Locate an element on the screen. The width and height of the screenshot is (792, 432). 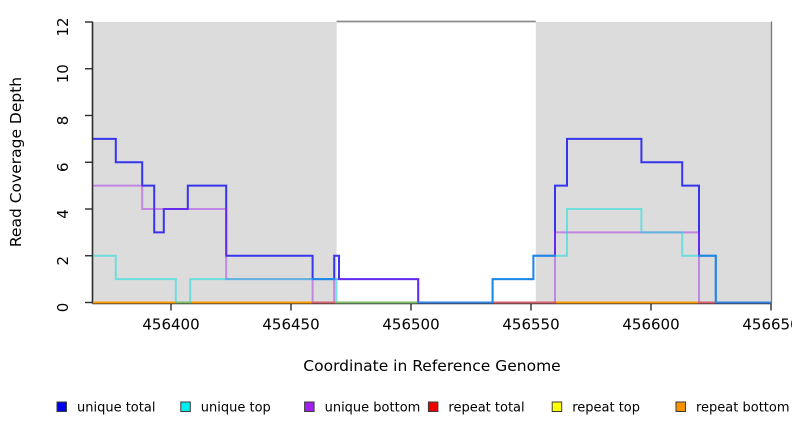
x-tick-label: 456400 is located at coordinates (170, 325).